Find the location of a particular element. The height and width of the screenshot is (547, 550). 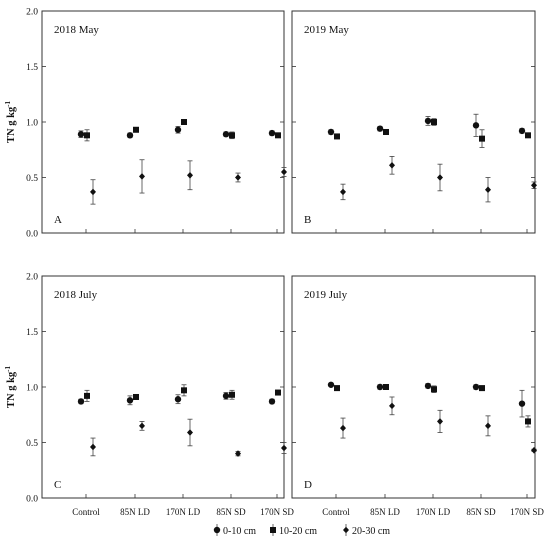

legend-marker-square is located at coordinates (273, 530).